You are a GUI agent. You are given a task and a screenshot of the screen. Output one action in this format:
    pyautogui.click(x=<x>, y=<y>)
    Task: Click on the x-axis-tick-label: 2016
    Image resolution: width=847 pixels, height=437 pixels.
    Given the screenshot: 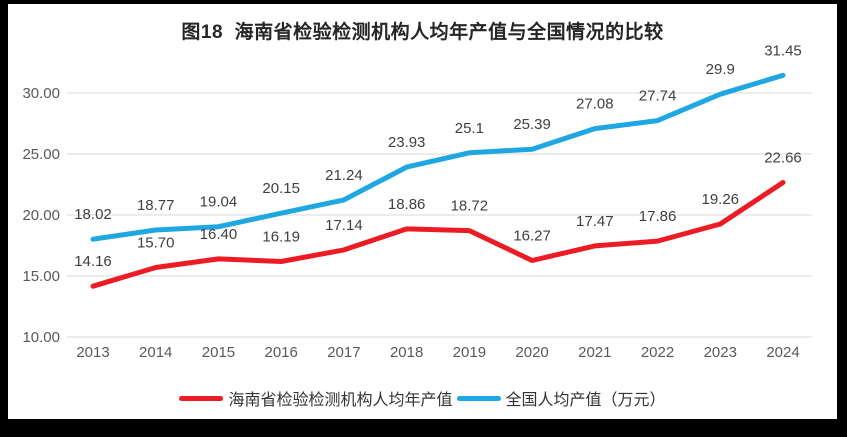 What is the action you would take?
    pyautogui.click(x=280, y=352)
    